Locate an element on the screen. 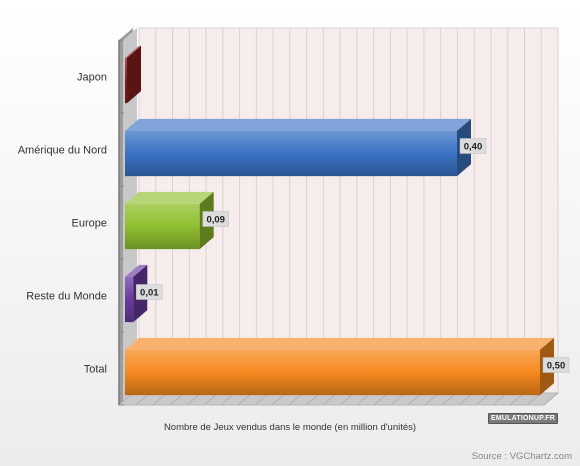 This screenshot has height=466, width=580. data-label: 0,09 is located at coordinates (215, 220).